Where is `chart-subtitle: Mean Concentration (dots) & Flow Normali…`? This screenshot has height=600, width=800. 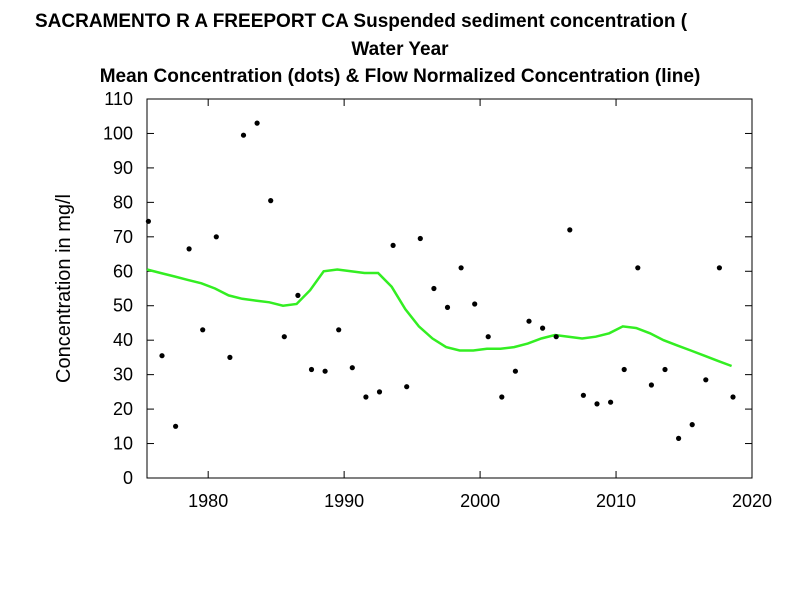
chart-subtitle: Mean Concentration (dots) & Flow Normali… is located at coordinates (400, 76).